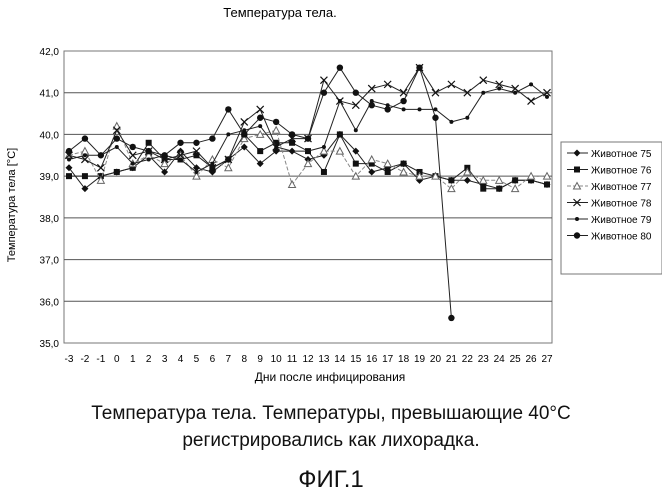 The width and height of the screenshot is (662, 500). What do you see at coordinates (229, 359) in the screenshot?
I see `x-tick-label: 7` at bounding box center [229, 359].